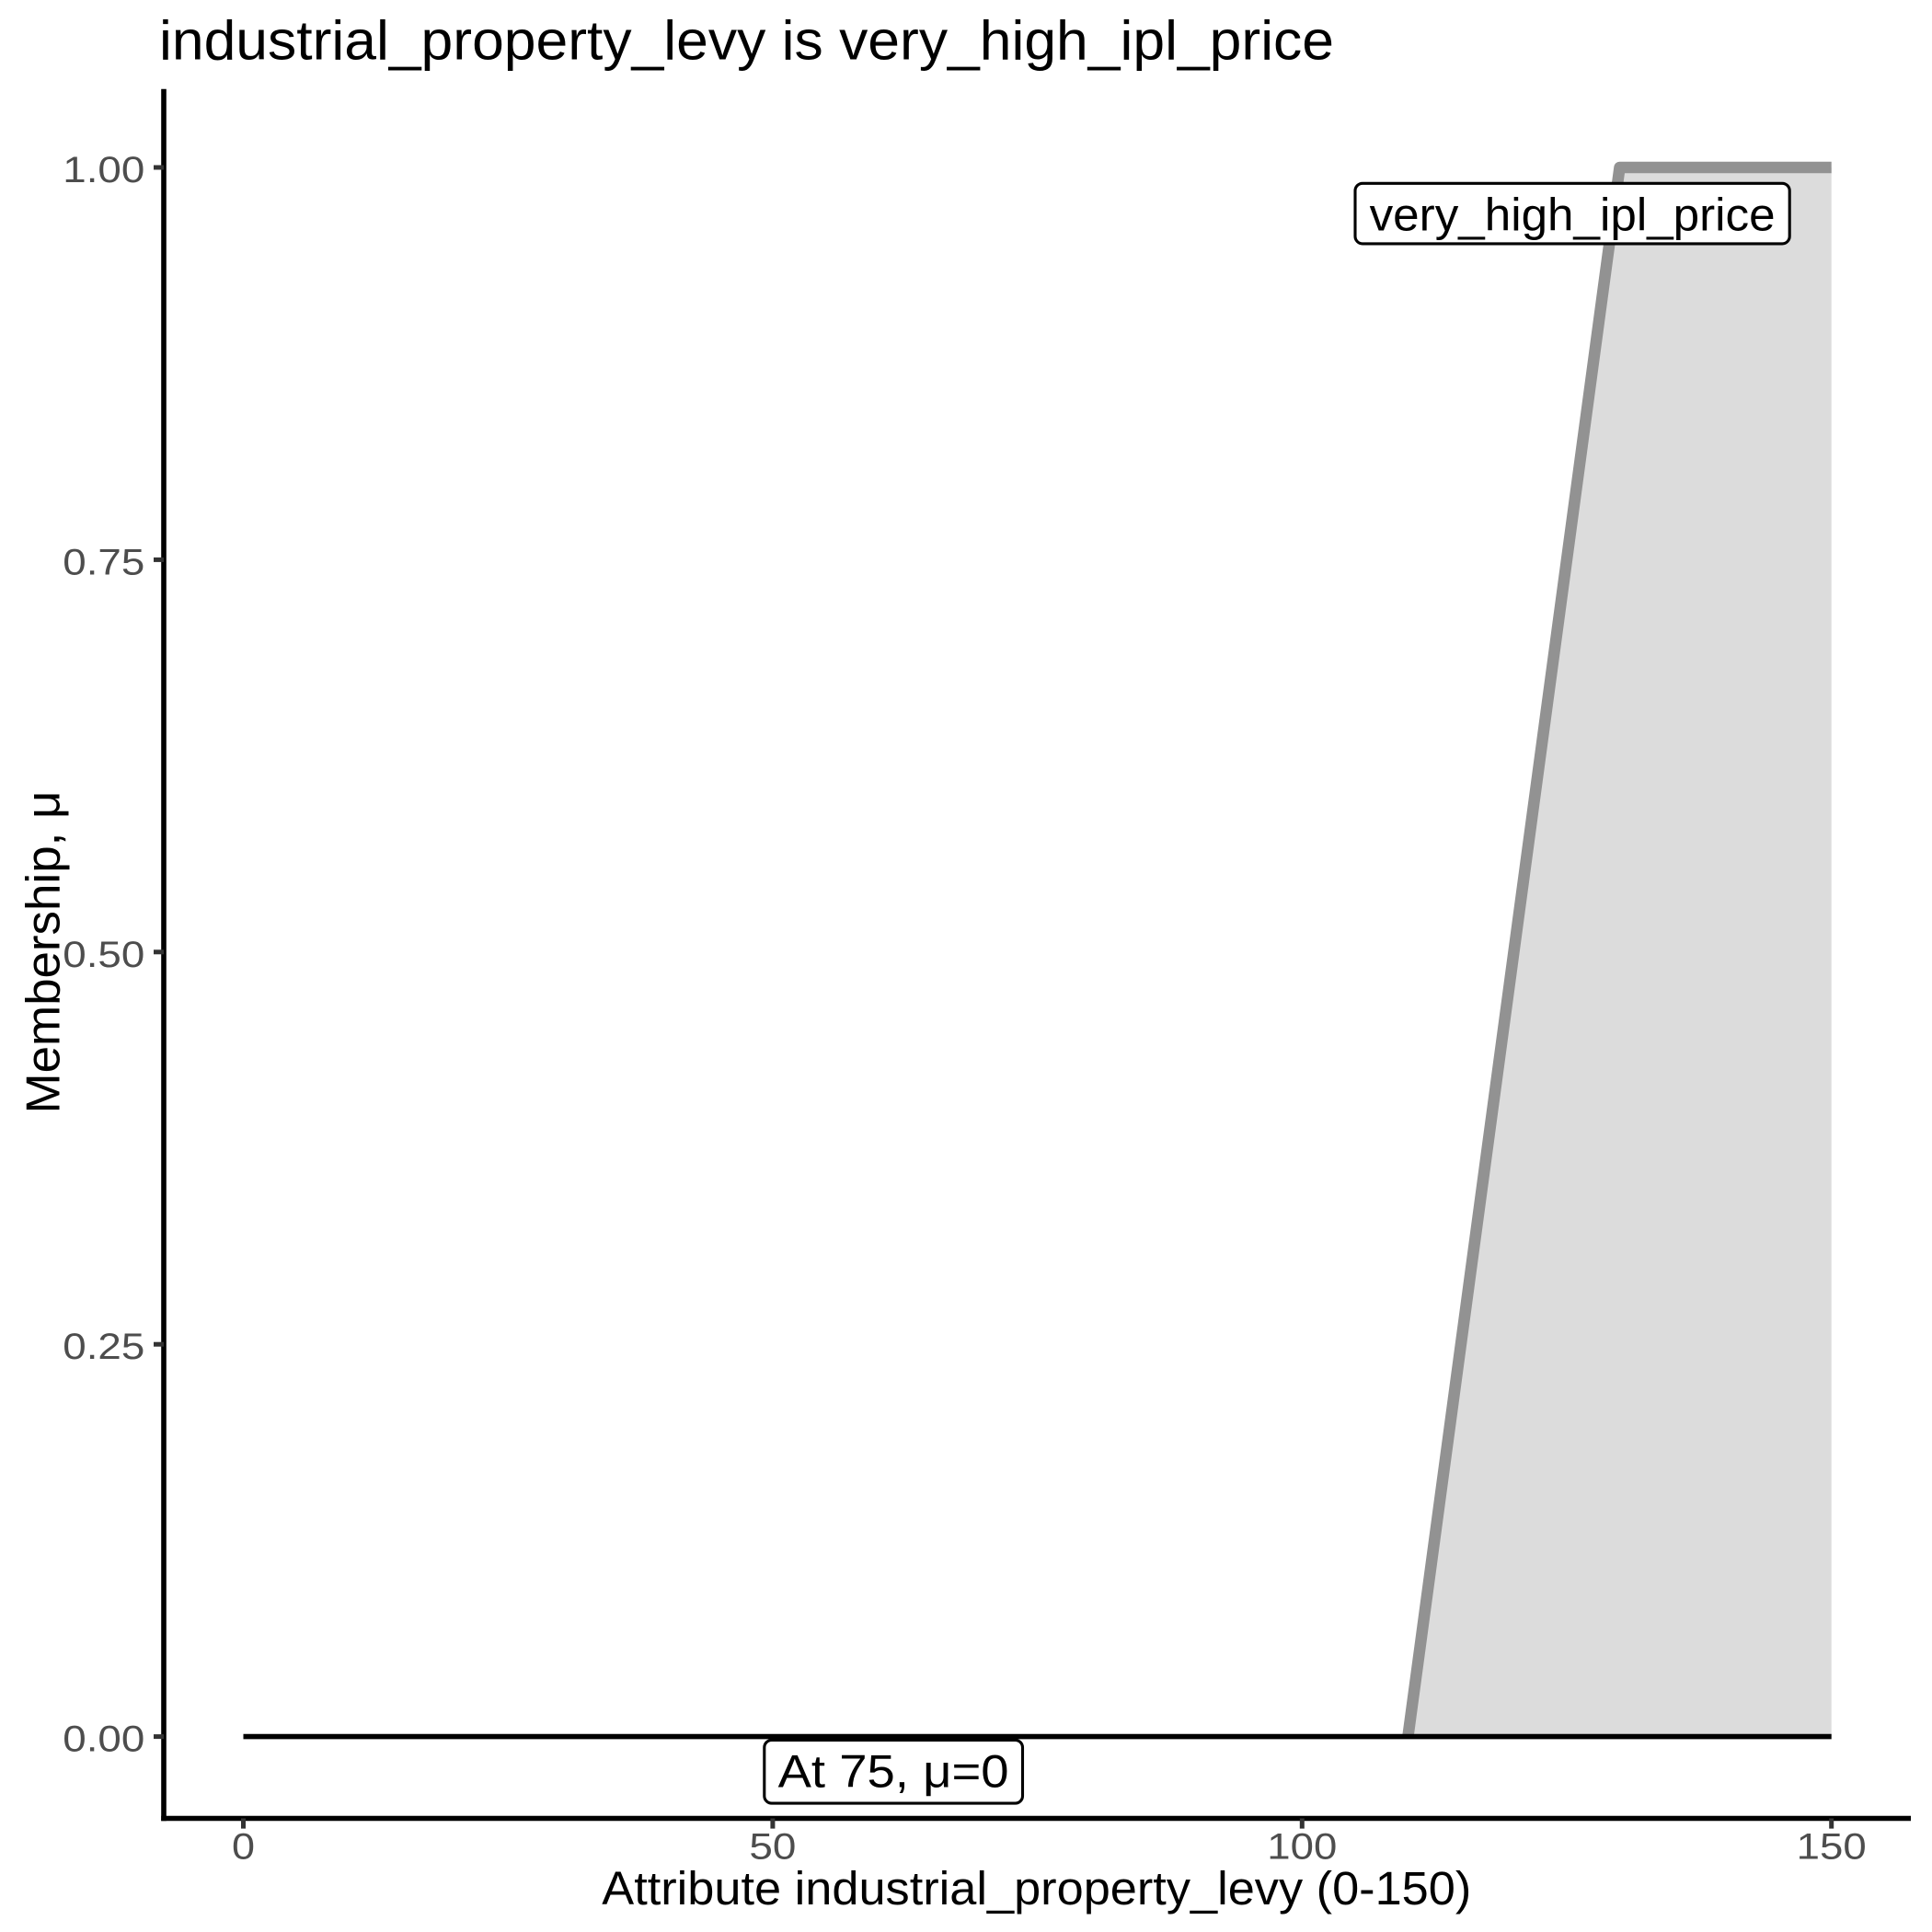 This screenshot has height=1932, width=1932. Describe the element at coordinates (44, 952) in the screenshot. I see `svg-text: Membership, μ` at that location.